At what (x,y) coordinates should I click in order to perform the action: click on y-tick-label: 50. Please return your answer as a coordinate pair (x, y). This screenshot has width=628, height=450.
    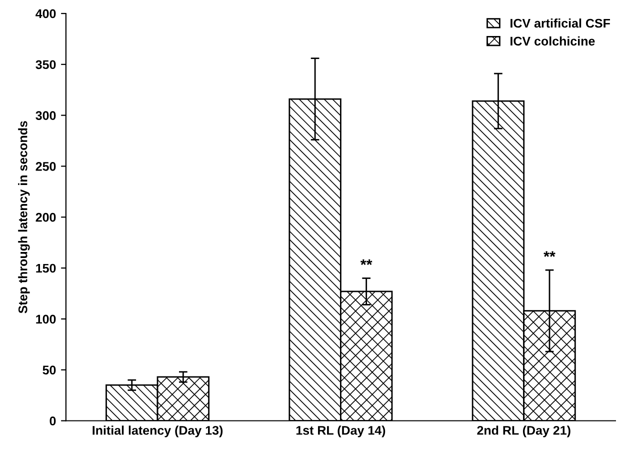
    Looking at the image, I should click on (49, 370).